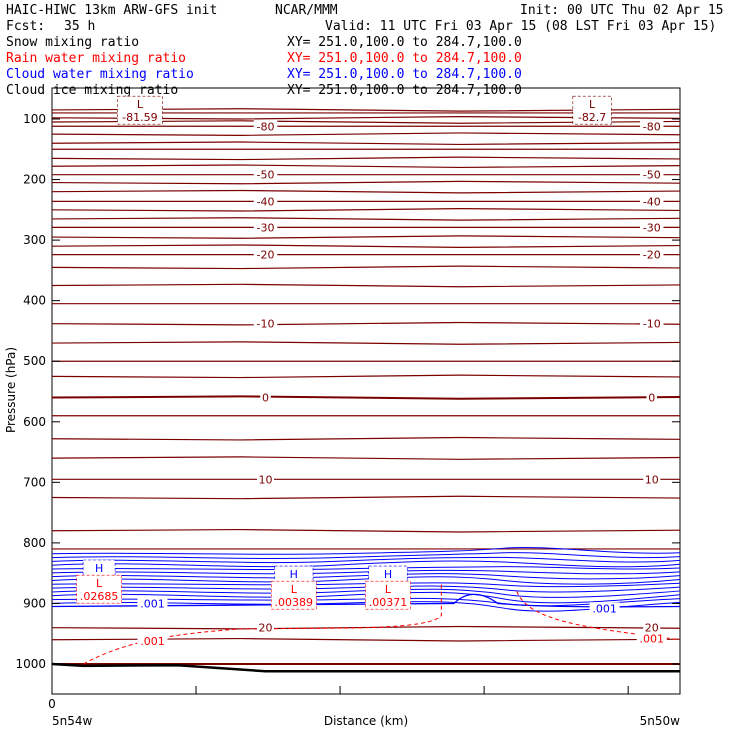 This screenshot has width=740, height=740. What do you see at coordinates (72, 721) in the screenshot?
I see `x-left-endpoint: 5n54w` at bounding box center [72, 721].